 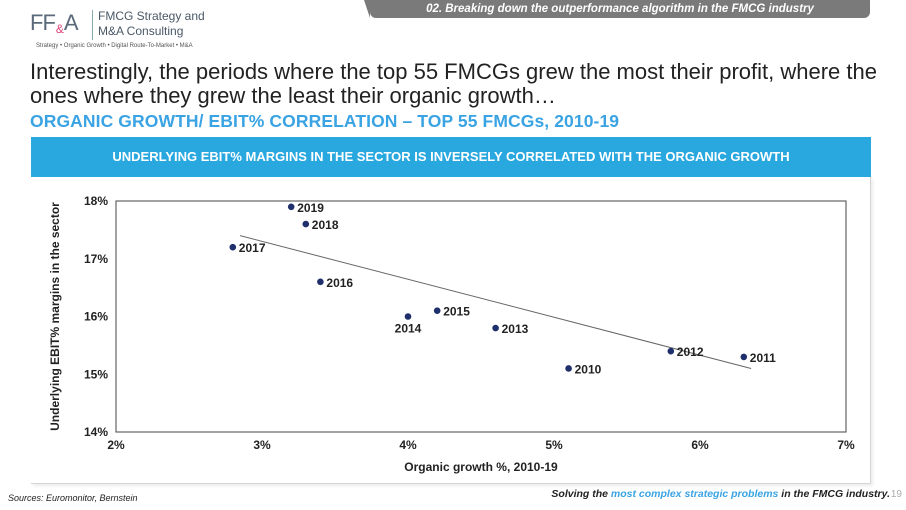 What do you see at coordinates (588, 369) in the screenshot?
I see `data-label: 2010` at bounding box center [588, 369].